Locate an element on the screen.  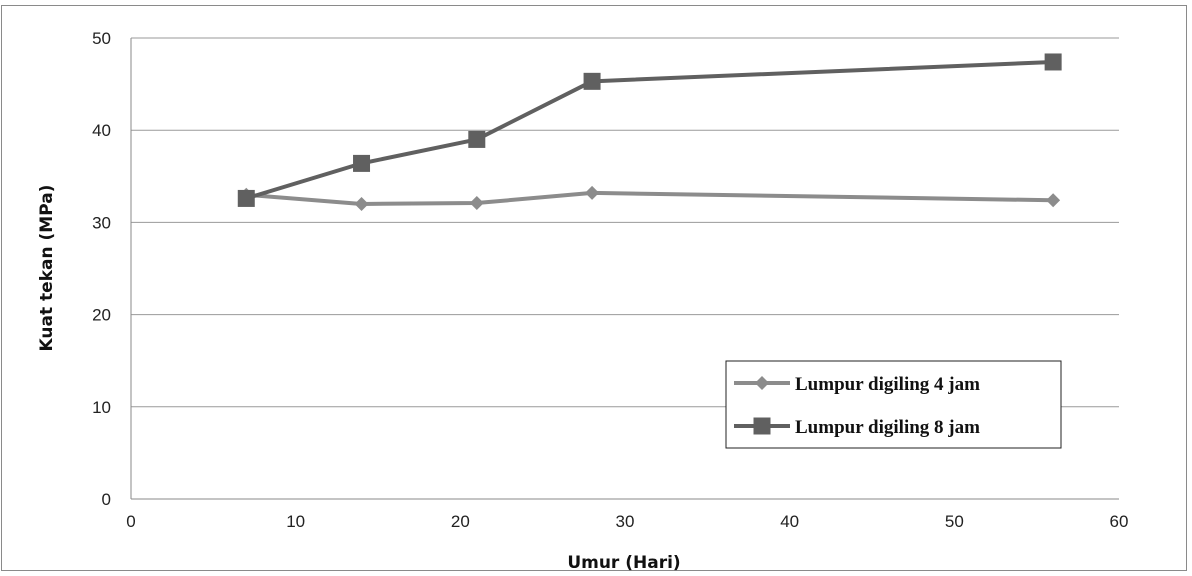
legend-label-2: Lumpur digiling 8 jam is located at coordinates (887, 427).